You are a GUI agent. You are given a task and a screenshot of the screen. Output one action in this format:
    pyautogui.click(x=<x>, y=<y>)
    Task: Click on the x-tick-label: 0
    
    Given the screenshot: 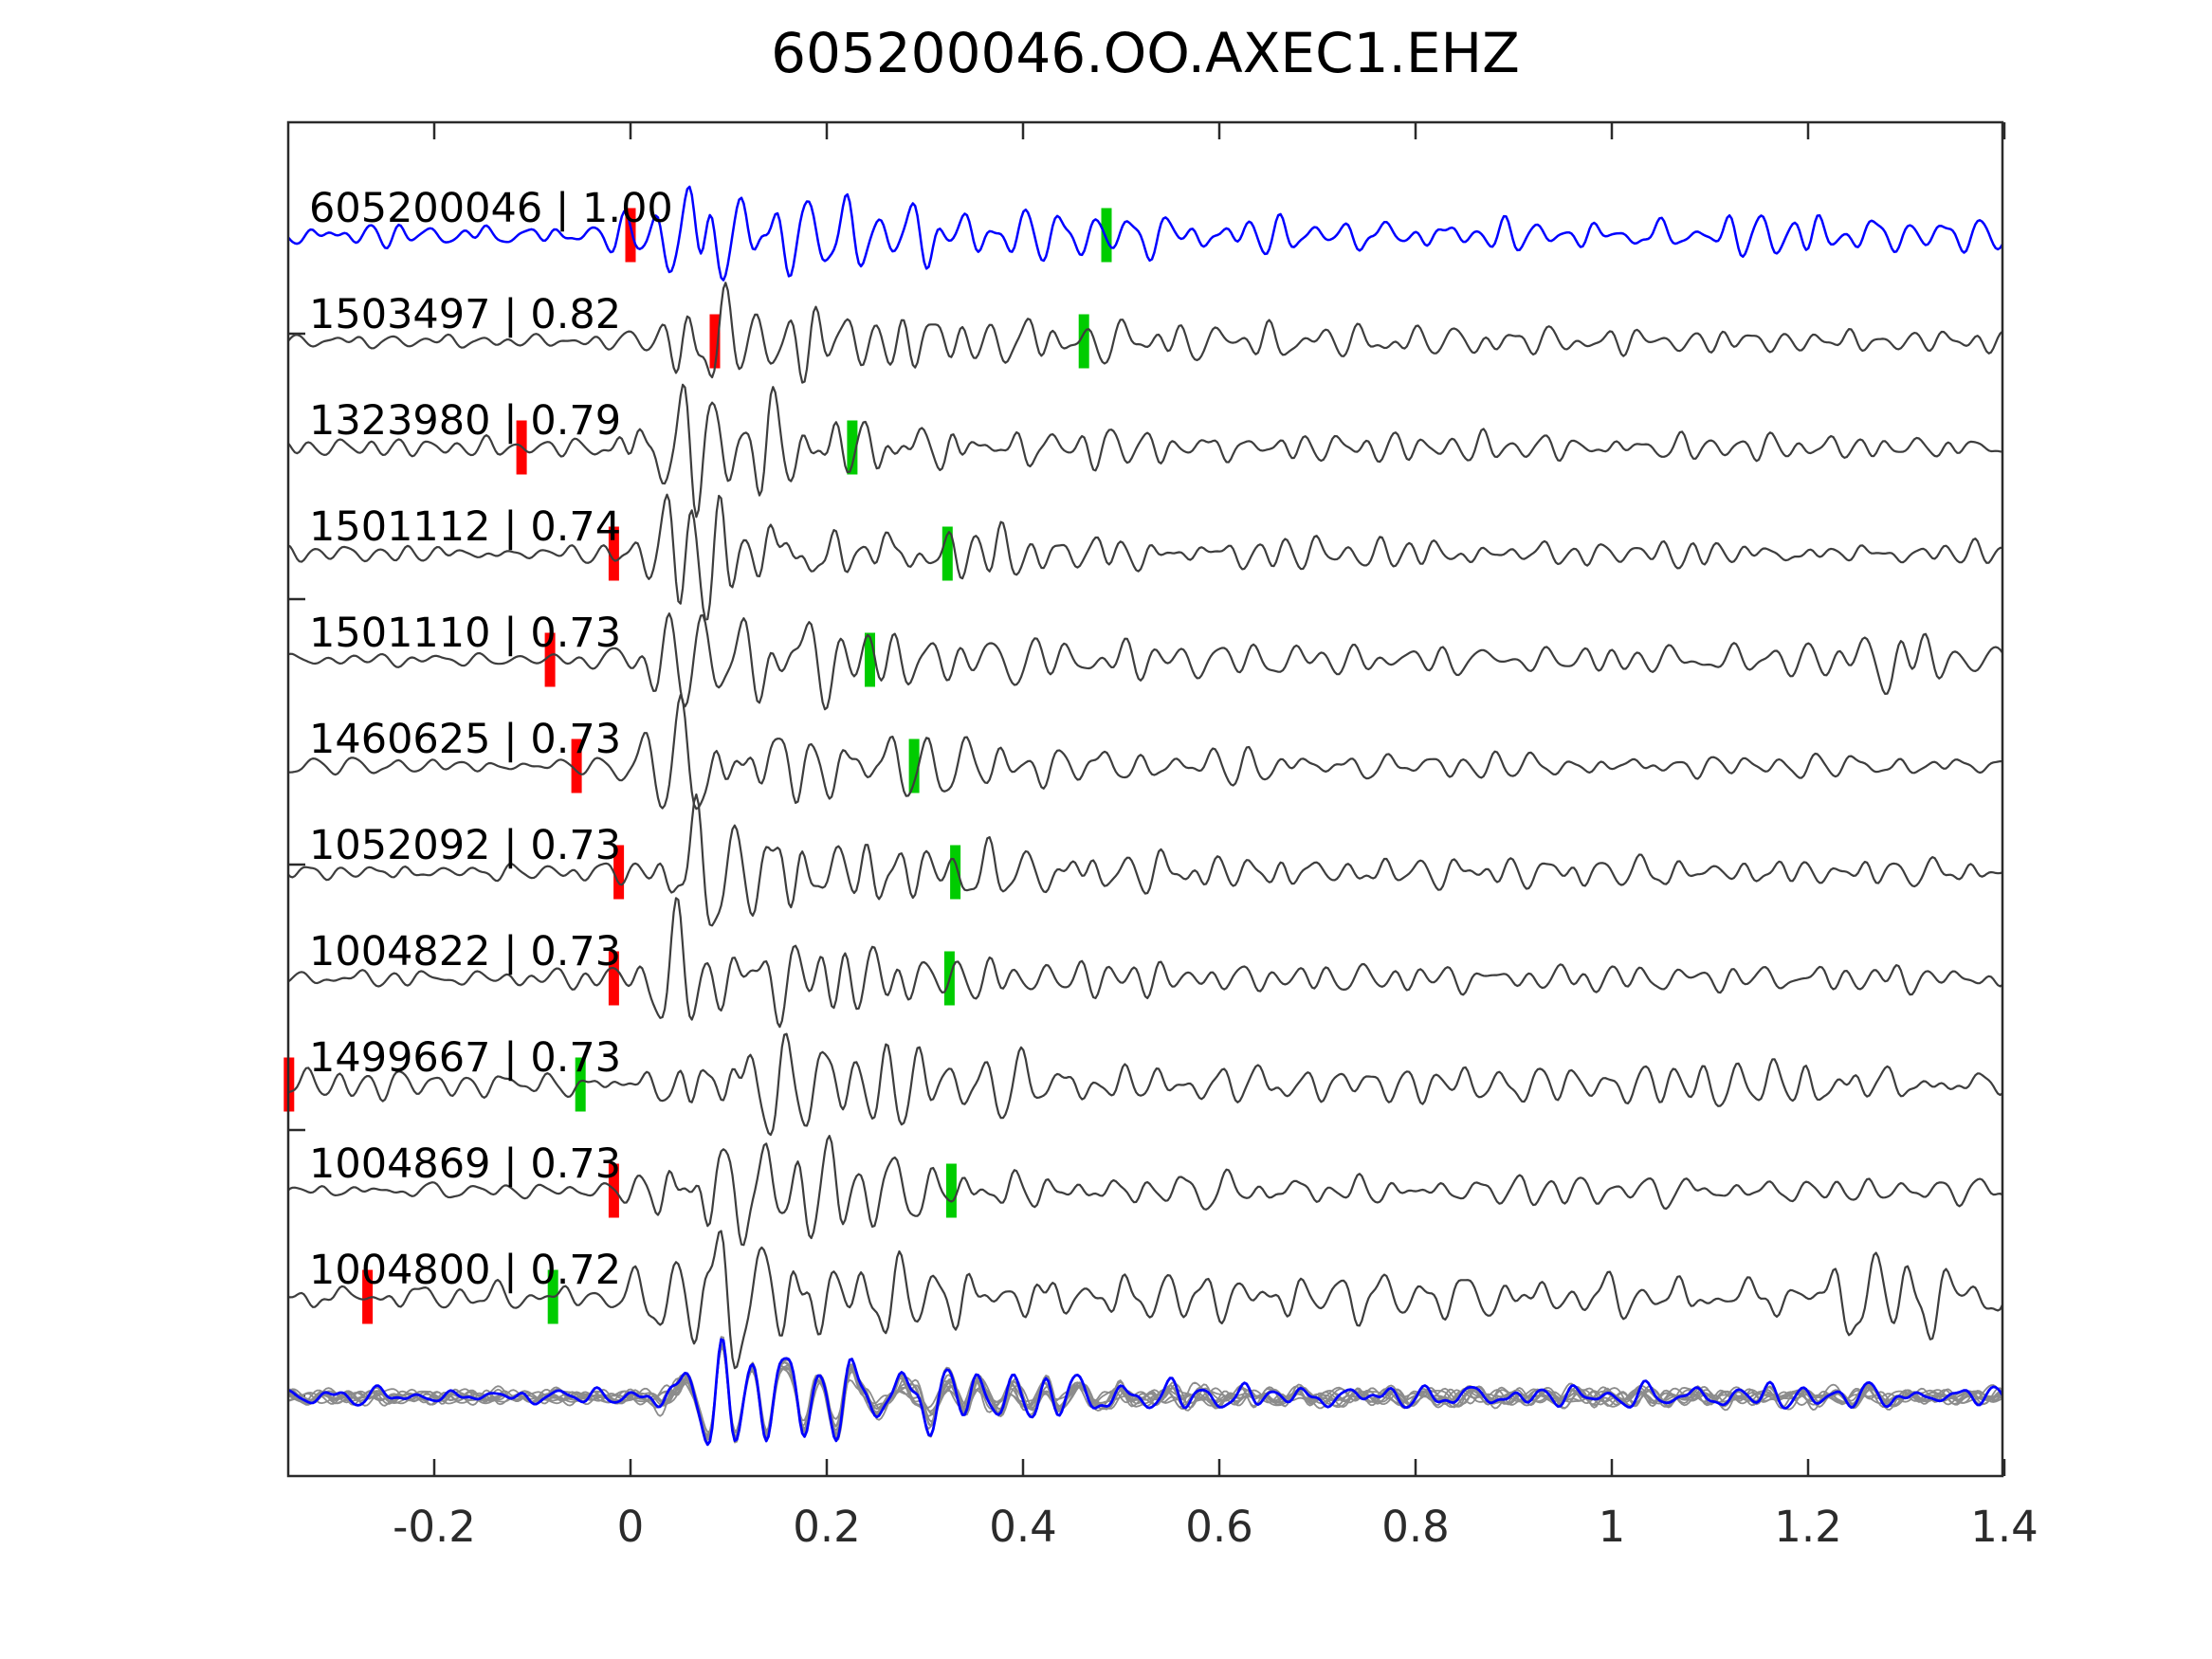 What is the action you would take?
    pyautogui.click(x=631, y=1527)
    